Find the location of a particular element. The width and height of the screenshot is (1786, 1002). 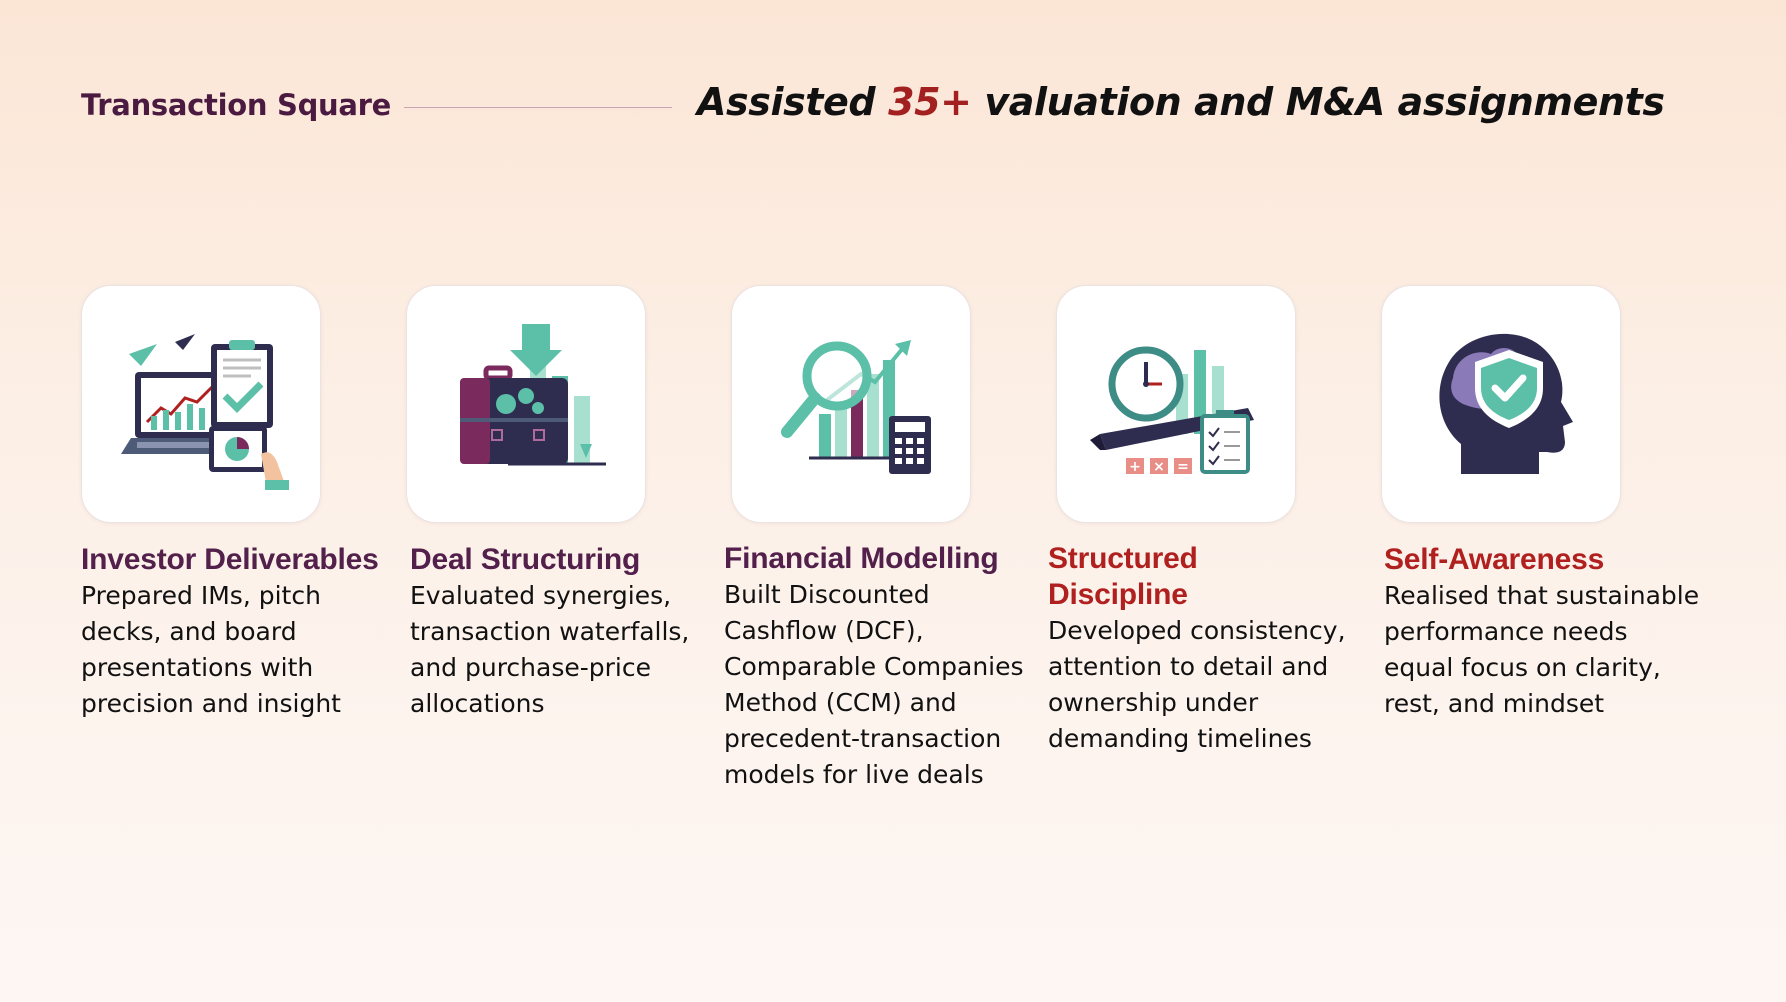

self-awareness-icon is located at coordinates (1506, 403).